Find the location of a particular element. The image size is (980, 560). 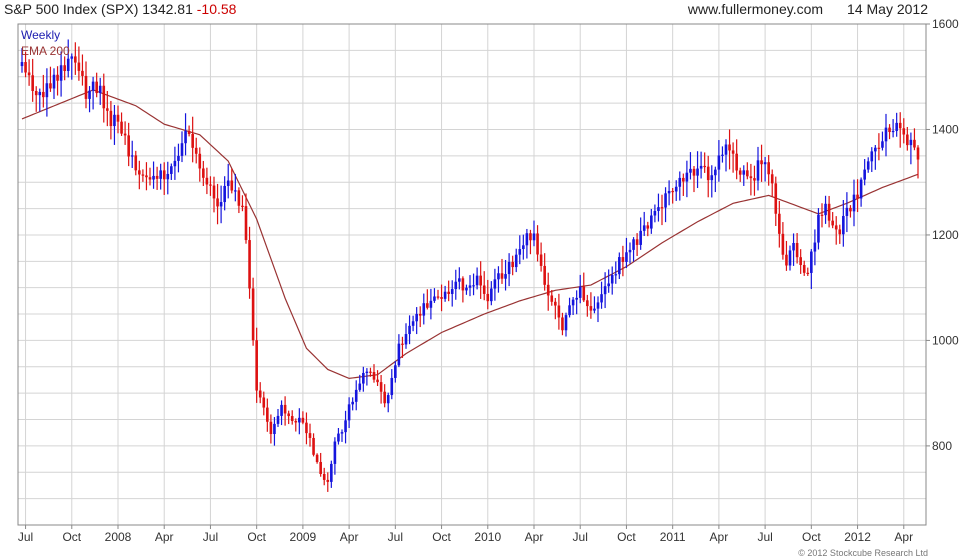

x-tick-label: Jul is located at coordinates (764, 537).